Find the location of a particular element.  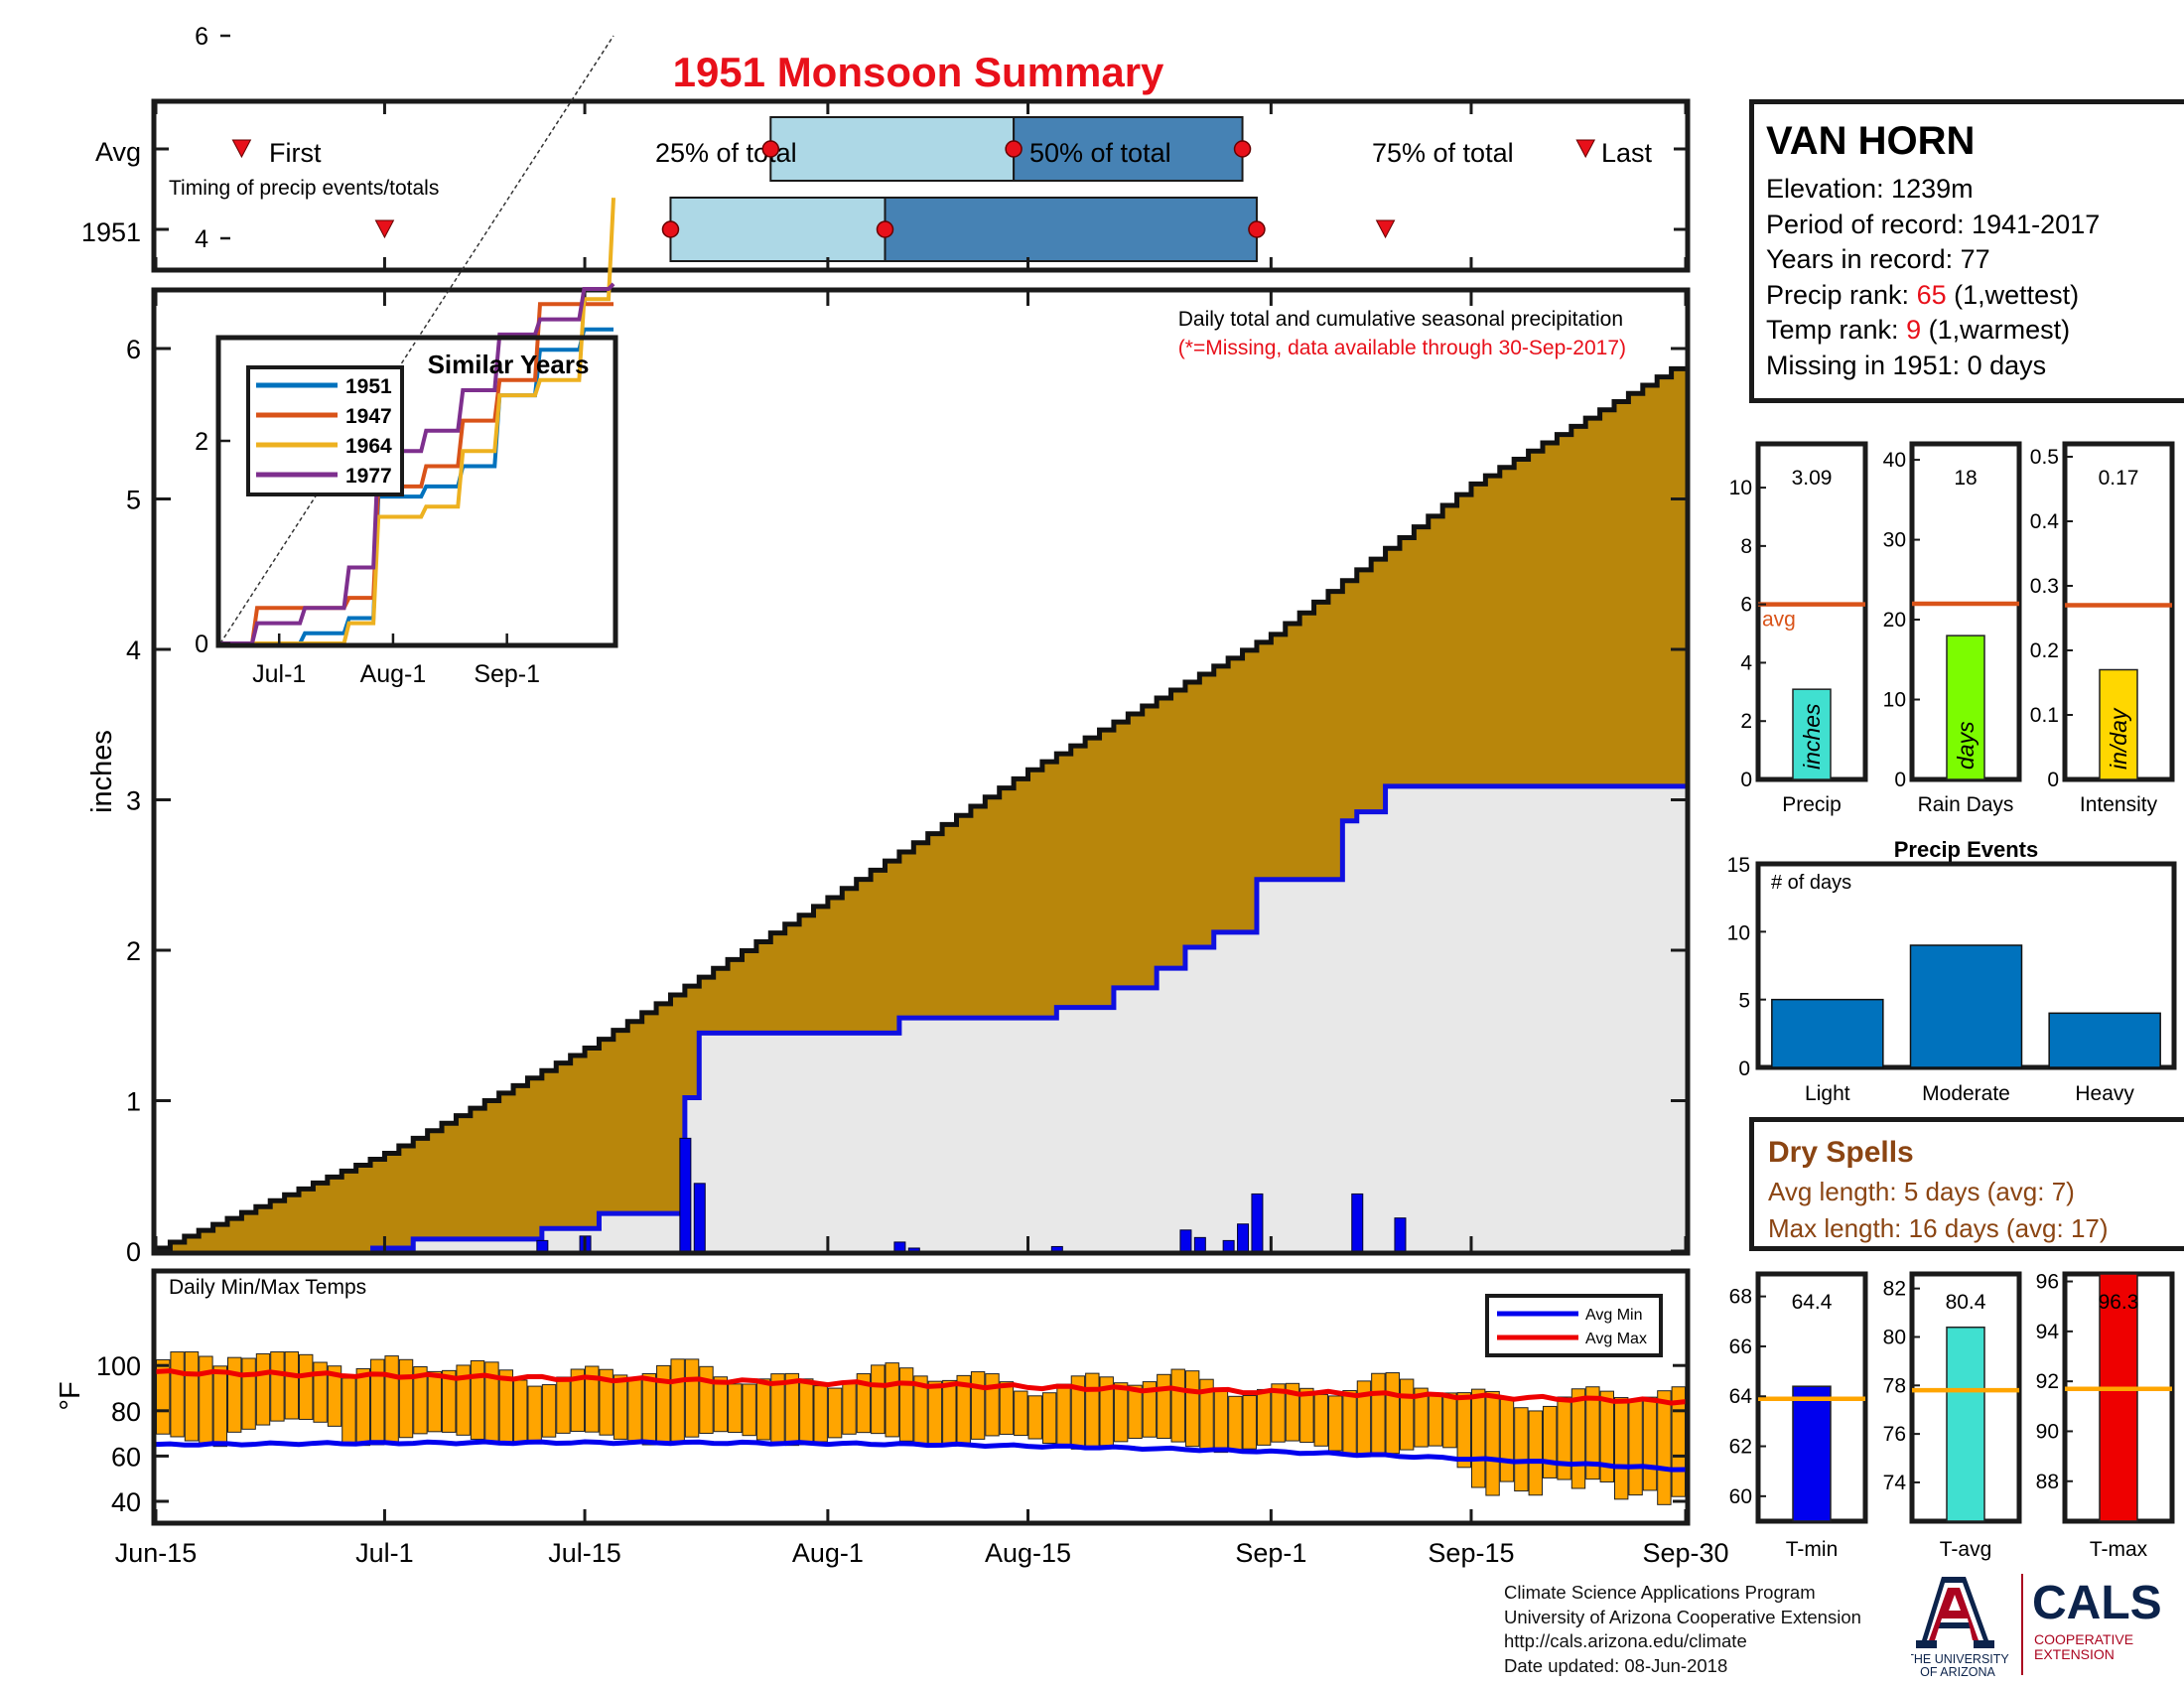

timing-row-year-label: 1951 is located at coordinates (111, 232).